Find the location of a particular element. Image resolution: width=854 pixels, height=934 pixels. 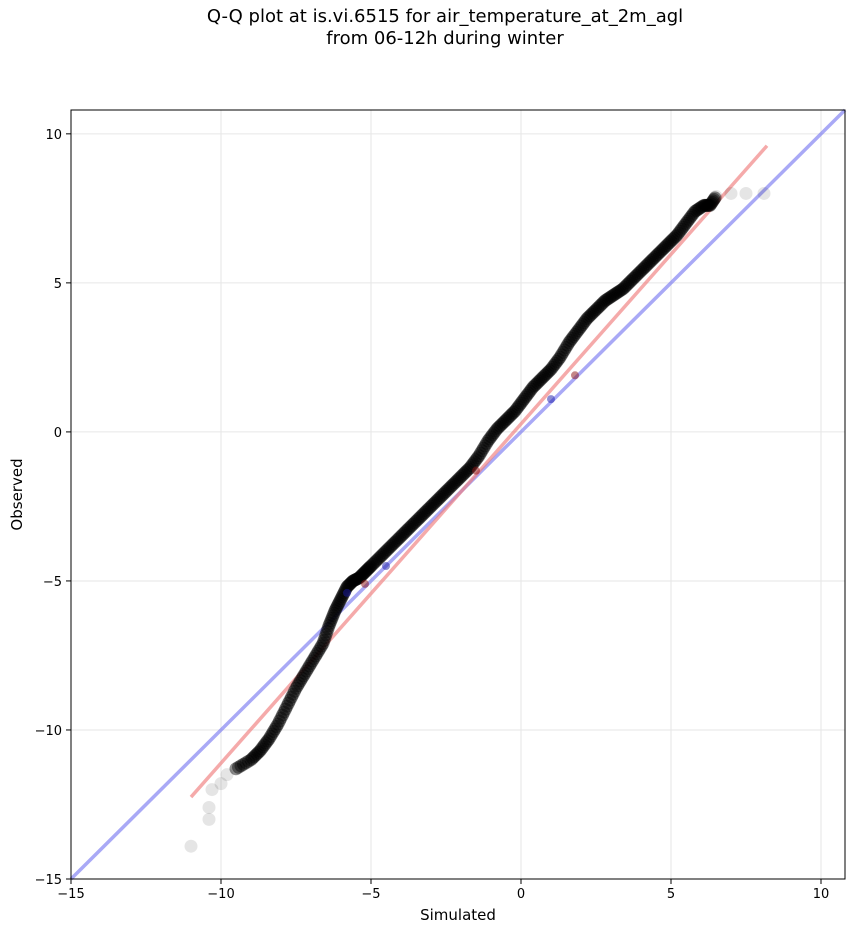

y-tick-label: −5 is located at coordinates (52, 582).